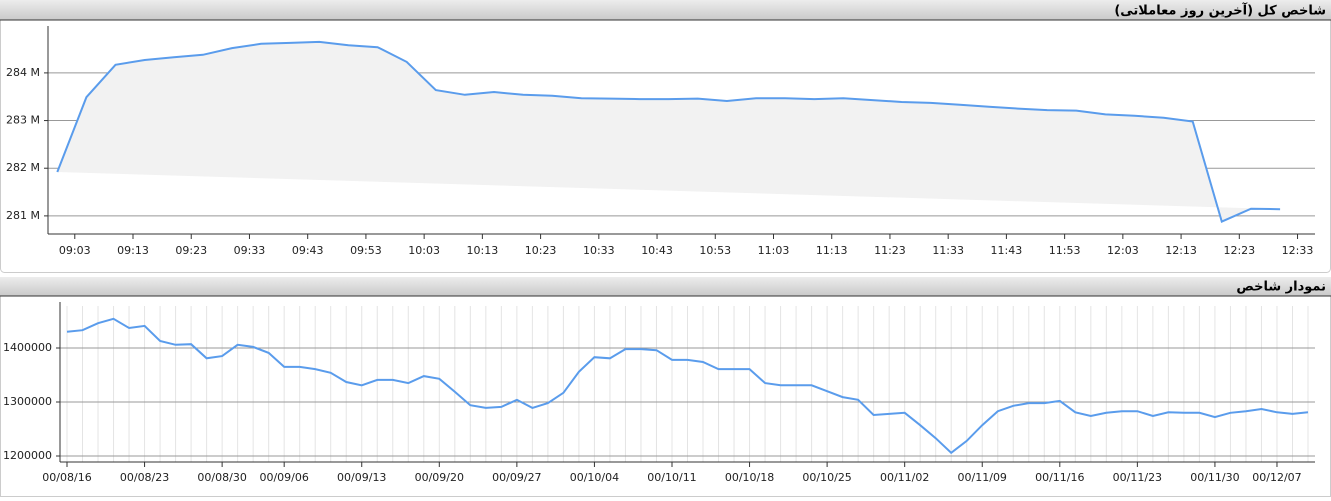  Describe the element at coordinates (308, 250) in the screenshot. I see `x-tick-label: 09:43` at that location.